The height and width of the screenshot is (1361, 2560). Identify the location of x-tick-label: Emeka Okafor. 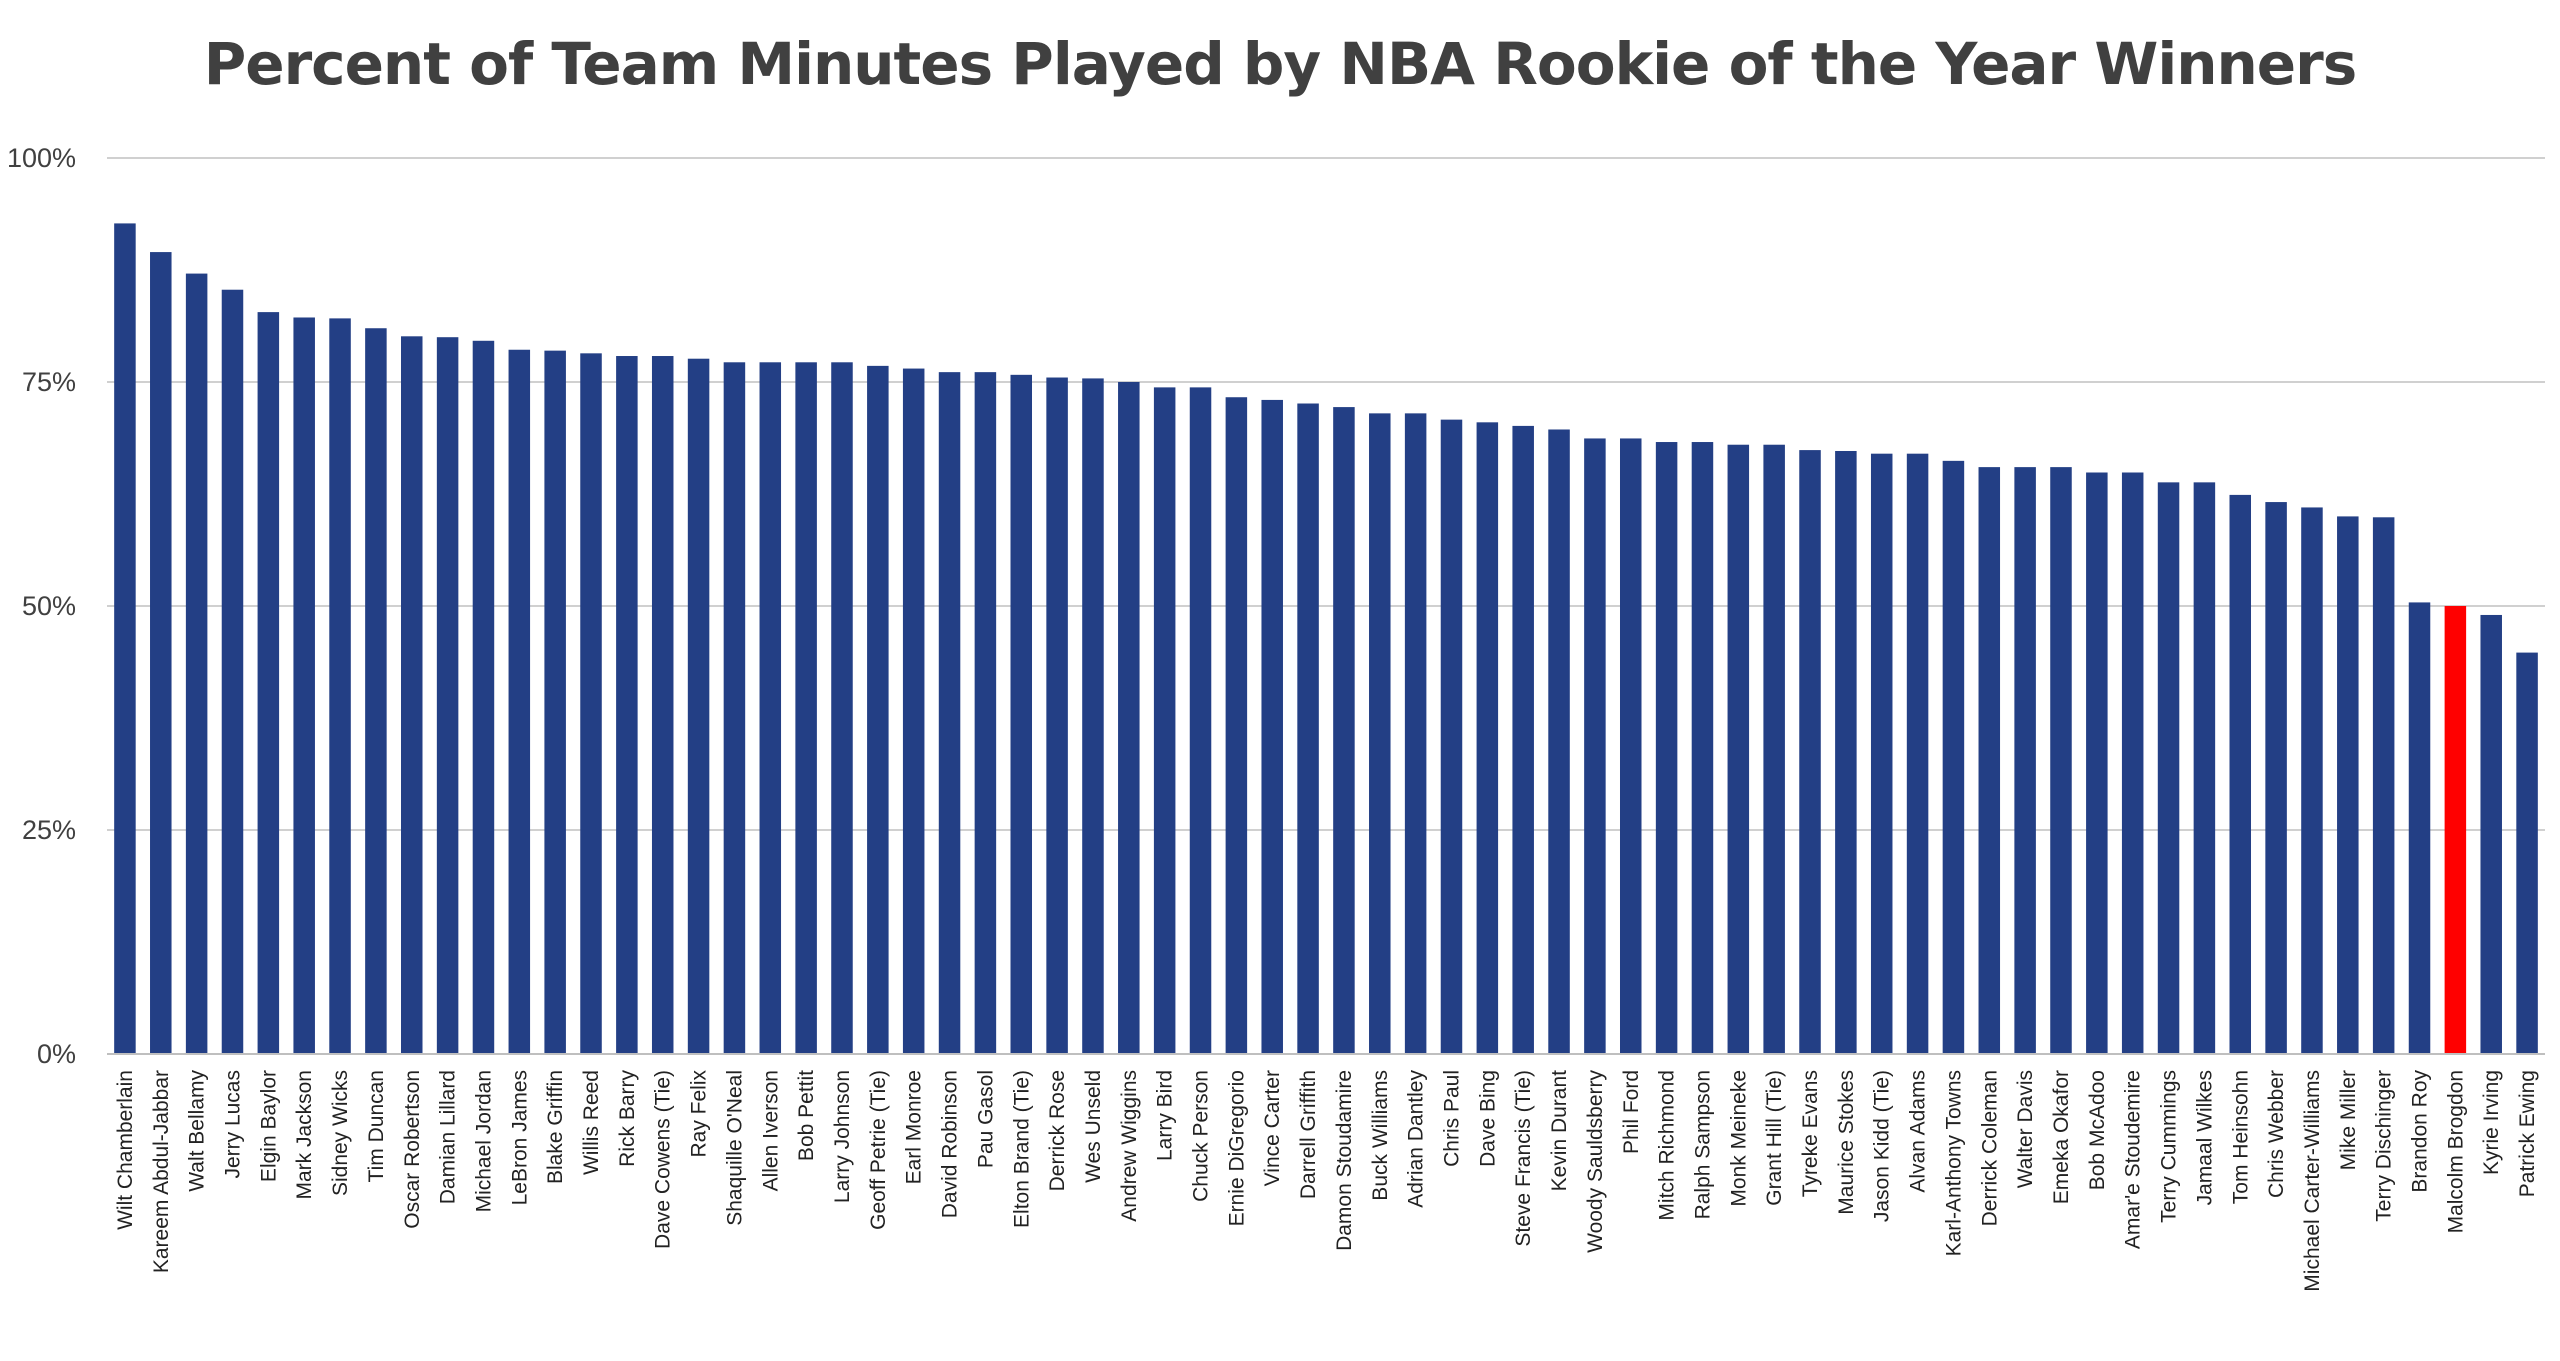
(2061, 1137).